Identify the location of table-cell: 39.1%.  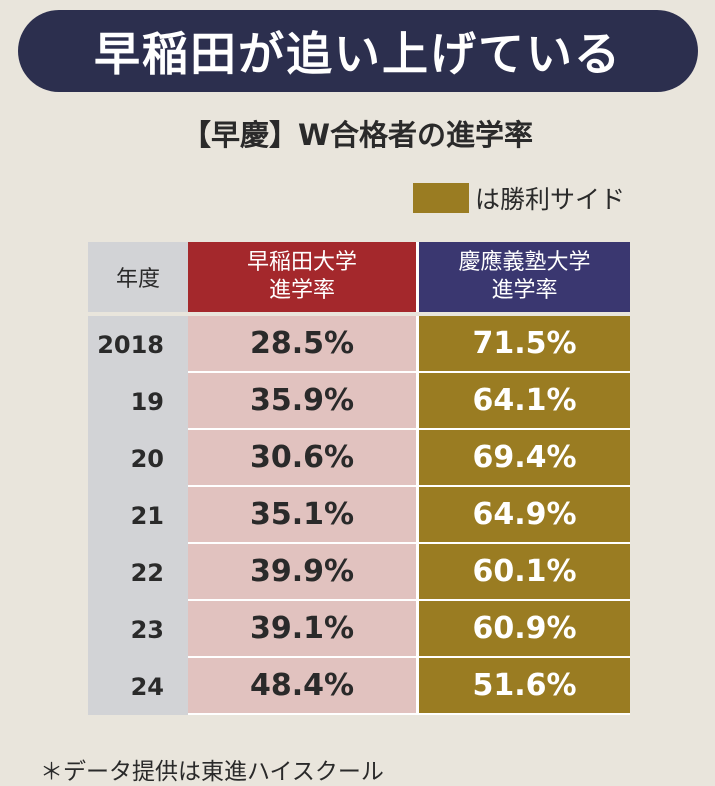
(302, 629).